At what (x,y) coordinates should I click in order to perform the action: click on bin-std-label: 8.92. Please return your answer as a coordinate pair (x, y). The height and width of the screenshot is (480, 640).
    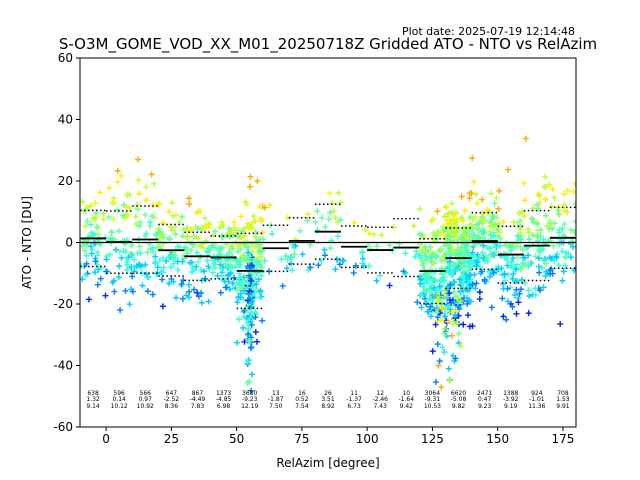
    Looking at the image, I should click on (328, 406).